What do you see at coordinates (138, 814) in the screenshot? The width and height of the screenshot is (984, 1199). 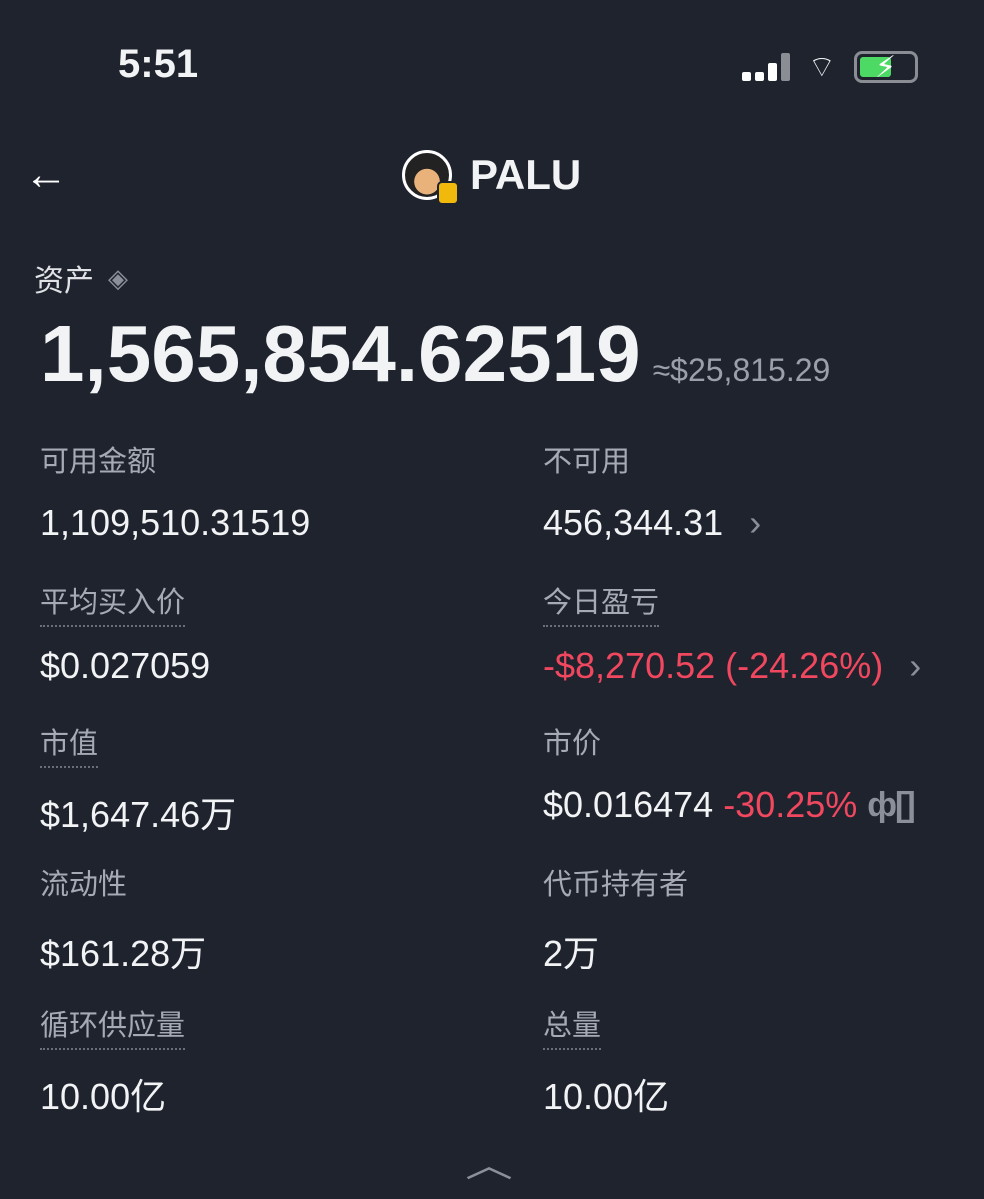 I see `field-value: $1,647.46万` at bounding box center [138, 814].